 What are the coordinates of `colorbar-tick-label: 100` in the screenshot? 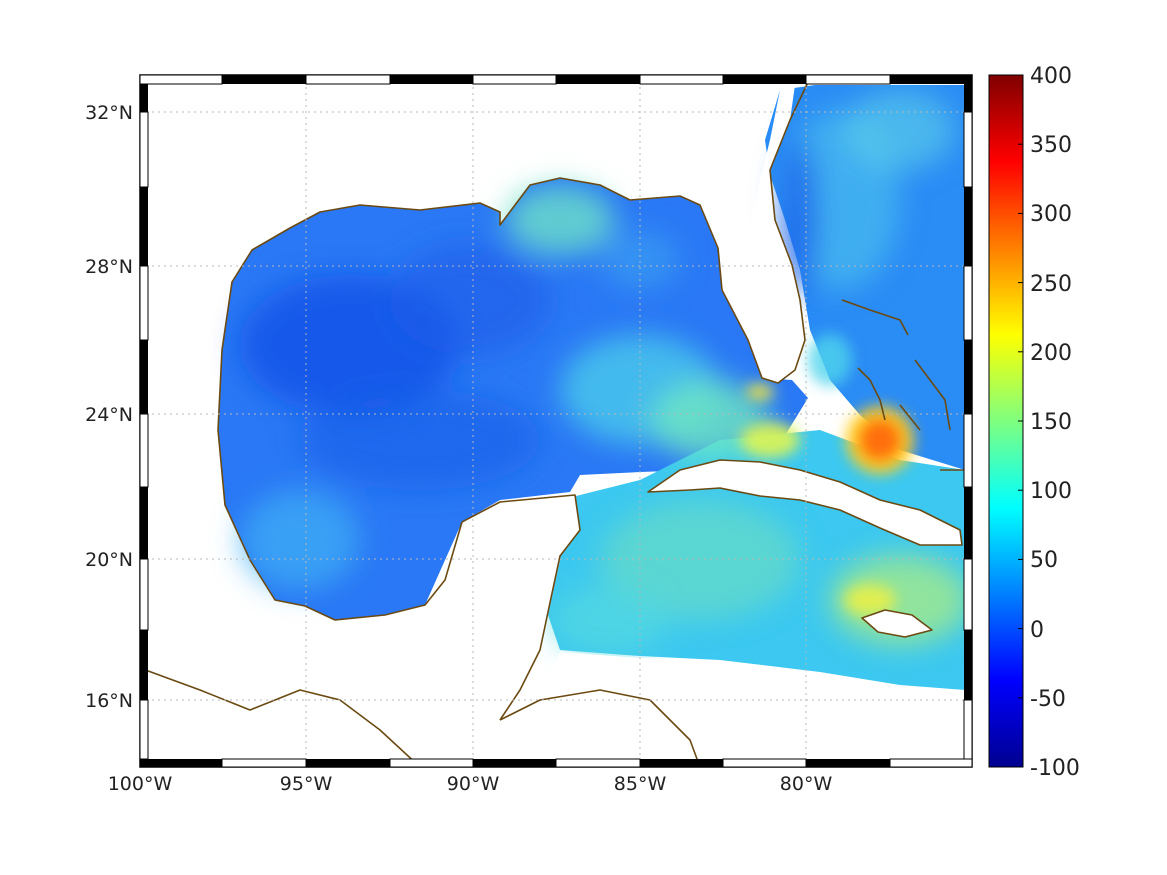 It's located at (1051, 491).